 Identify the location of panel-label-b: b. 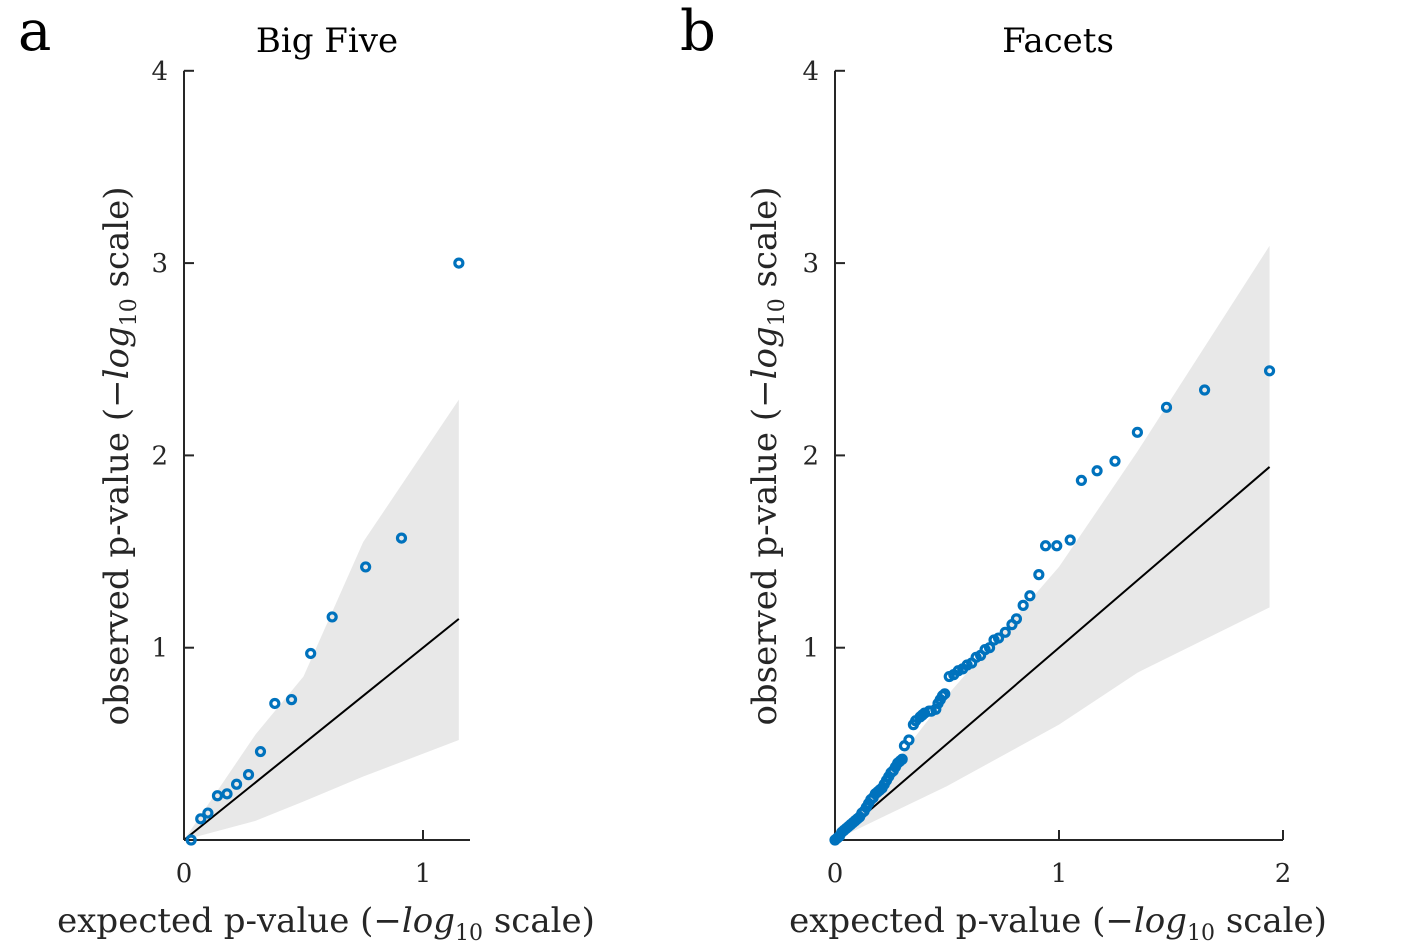
(698, 32).